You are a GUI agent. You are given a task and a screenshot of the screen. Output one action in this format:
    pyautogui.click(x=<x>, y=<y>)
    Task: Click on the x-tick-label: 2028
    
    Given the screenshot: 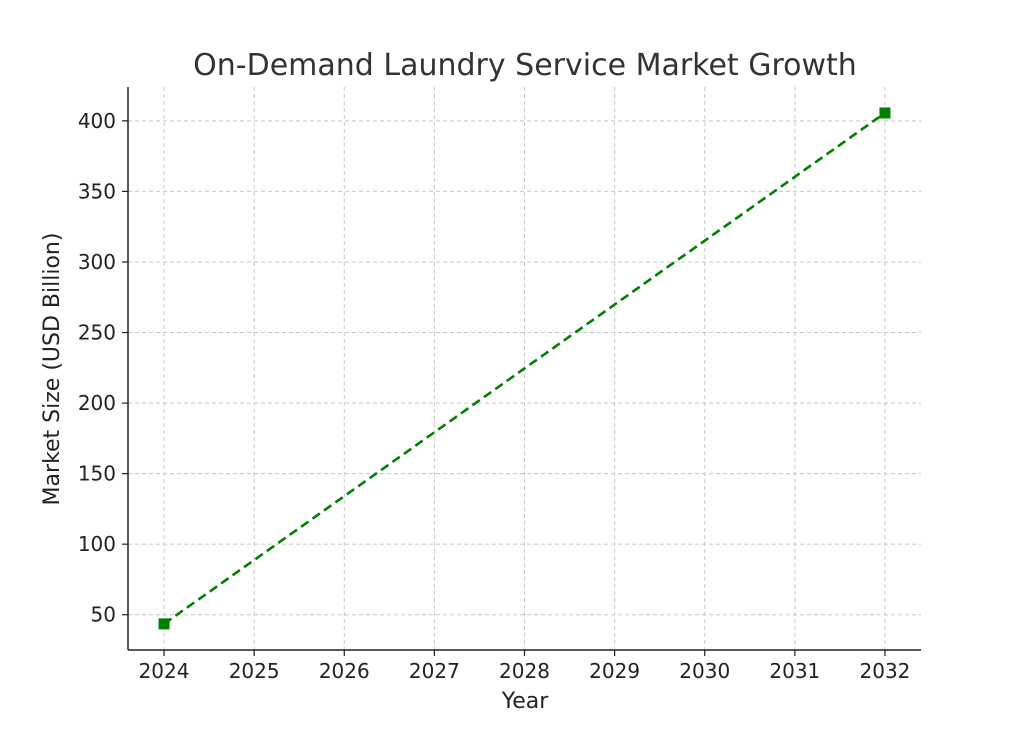 What is the action you would take?
    pyautogui.click(x=524, y=671)
    